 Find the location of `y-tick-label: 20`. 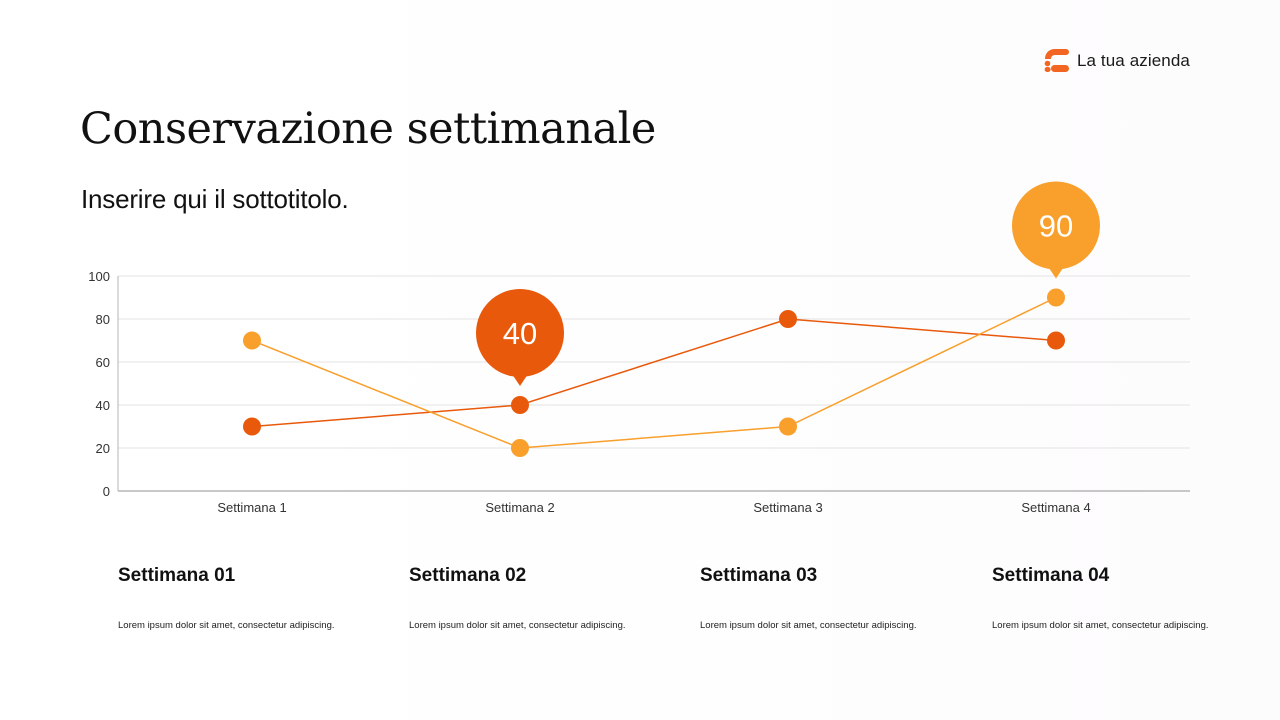

y-tick-label: 20 is located at coordinates (103, 448).